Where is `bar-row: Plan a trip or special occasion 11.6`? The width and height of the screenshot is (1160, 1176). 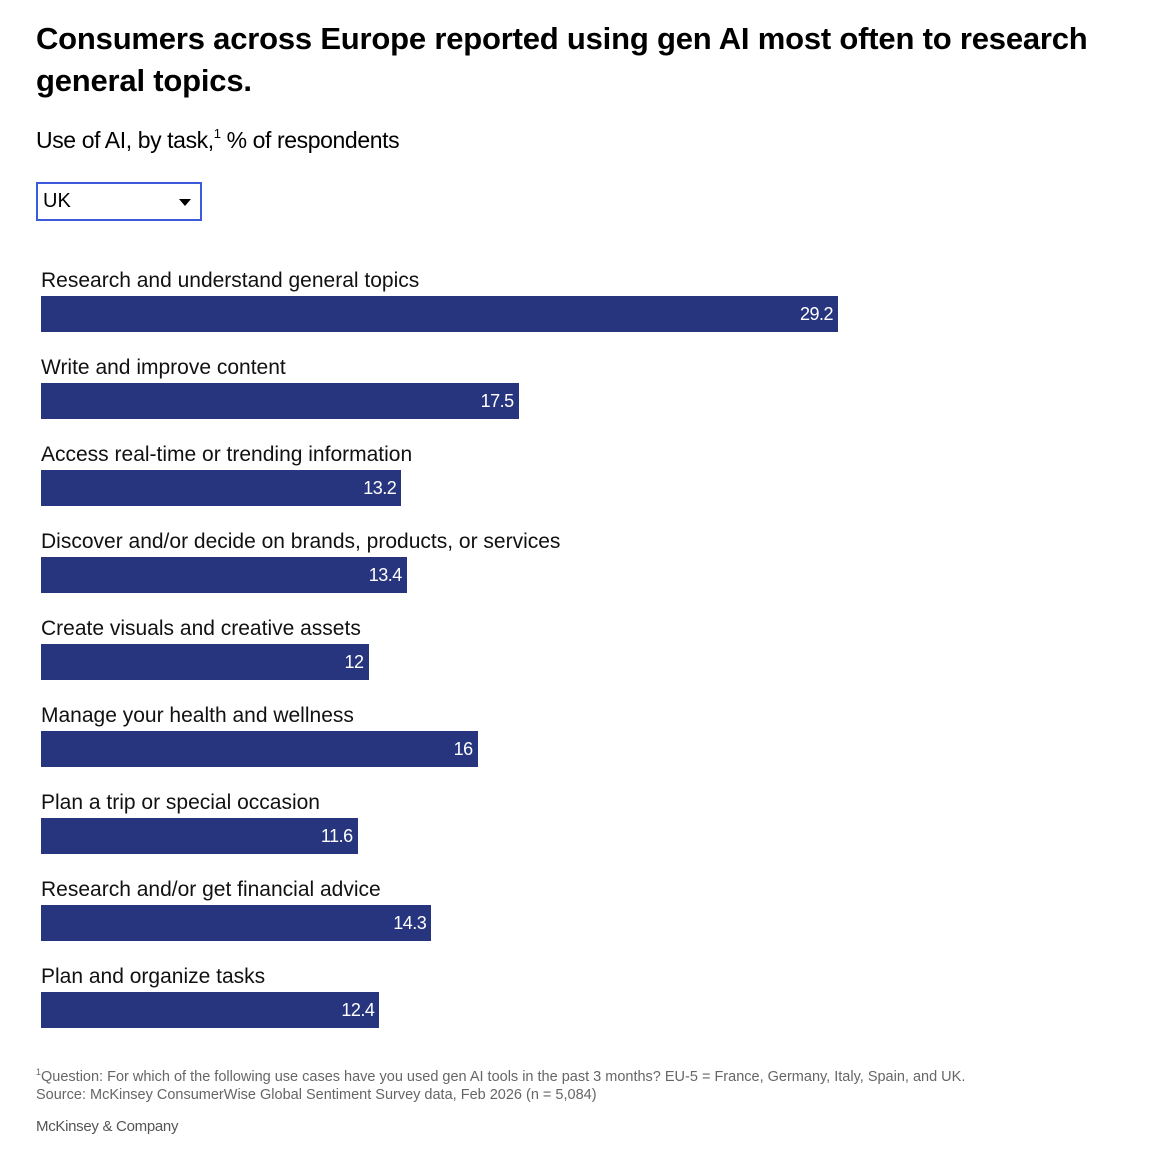
bar-row: Plan a trip or special occasion 11.6 is located at coordinates (199, 822).